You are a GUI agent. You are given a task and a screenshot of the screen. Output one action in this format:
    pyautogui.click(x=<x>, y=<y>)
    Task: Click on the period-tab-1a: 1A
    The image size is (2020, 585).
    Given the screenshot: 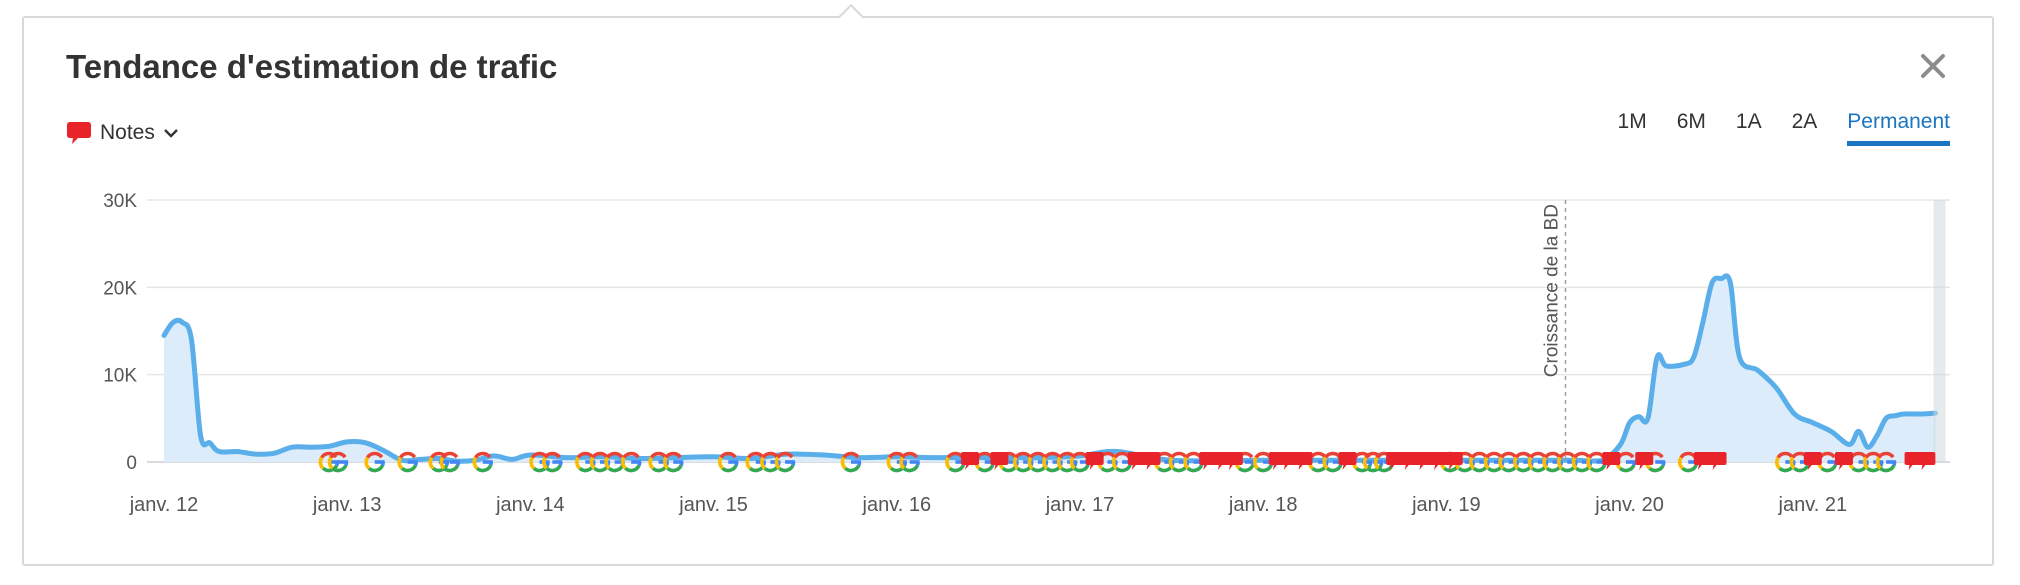 What is the action you would take?
    pyautogui.click(x=1748, y=121)
    